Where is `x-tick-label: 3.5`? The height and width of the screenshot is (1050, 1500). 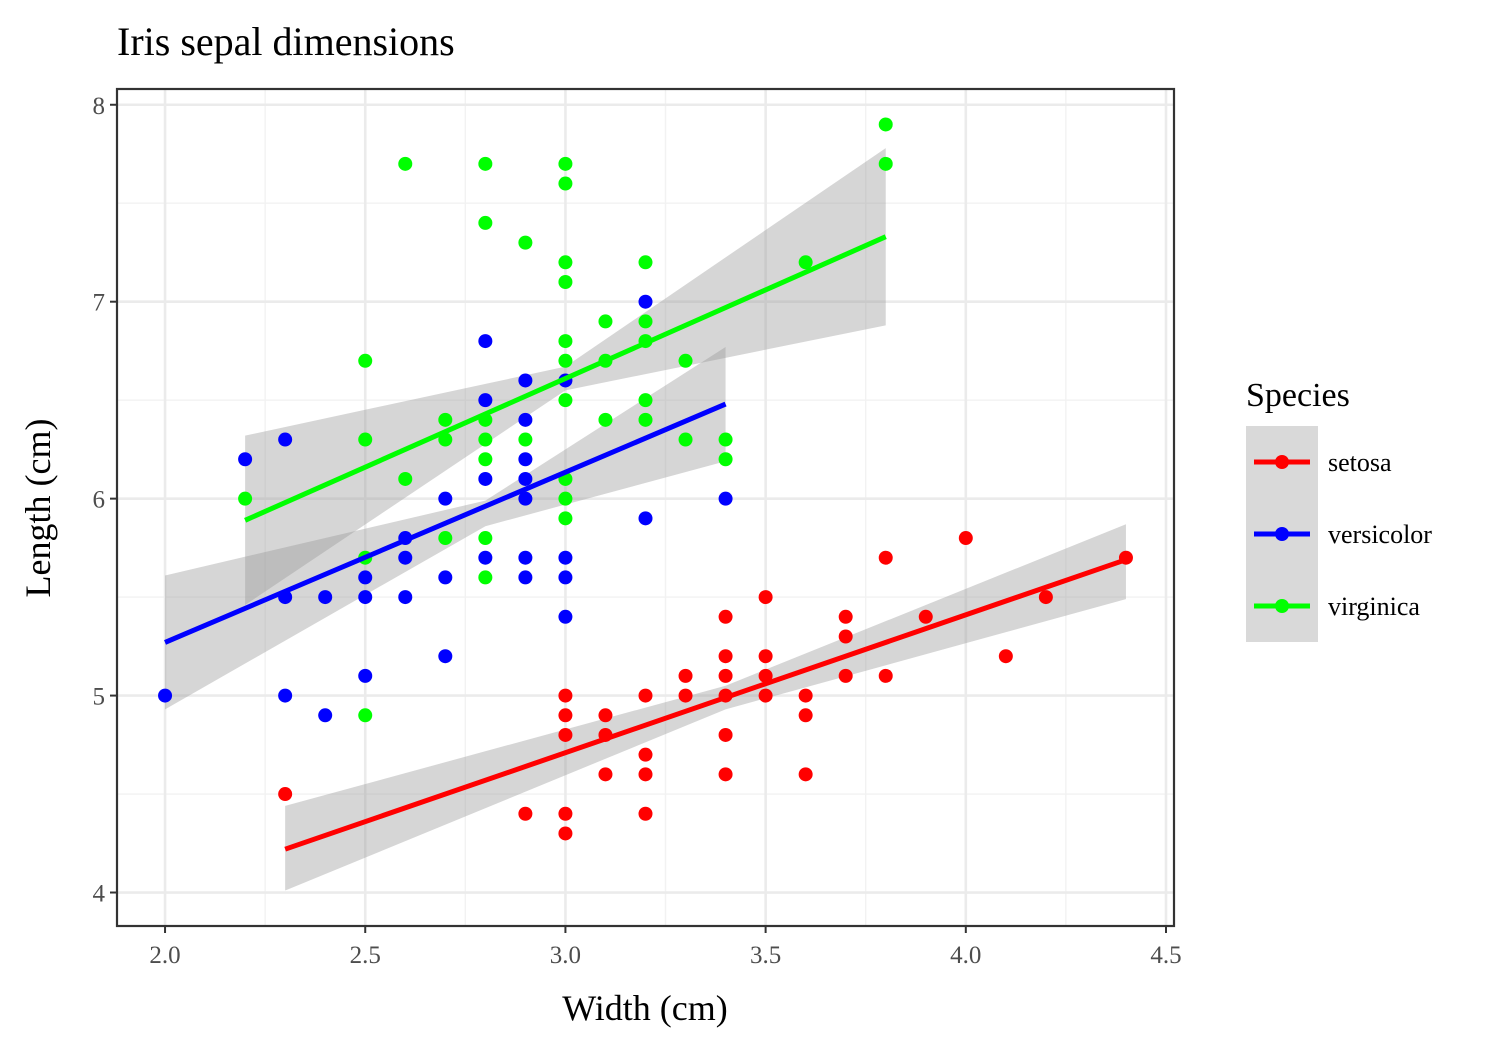
x-tick-label: 3.5 is located at coordinates (765, 955).